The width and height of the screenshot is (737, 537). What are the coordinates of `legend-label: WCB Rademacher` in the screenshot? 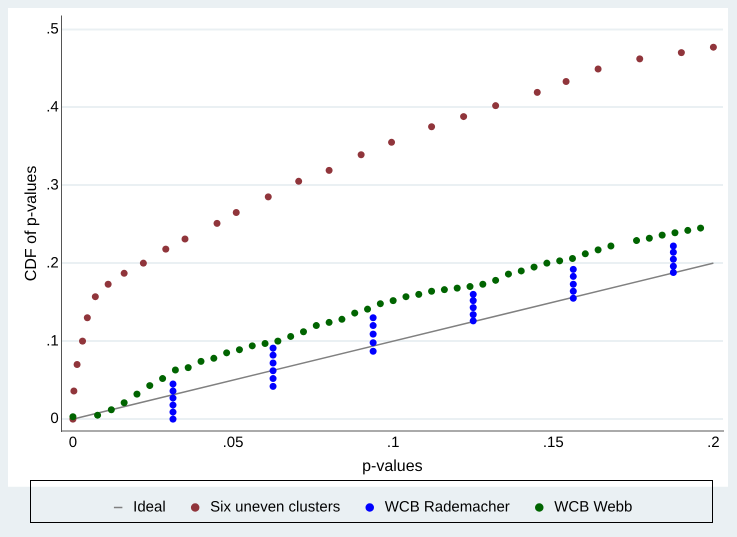 It's located at (447, 507).